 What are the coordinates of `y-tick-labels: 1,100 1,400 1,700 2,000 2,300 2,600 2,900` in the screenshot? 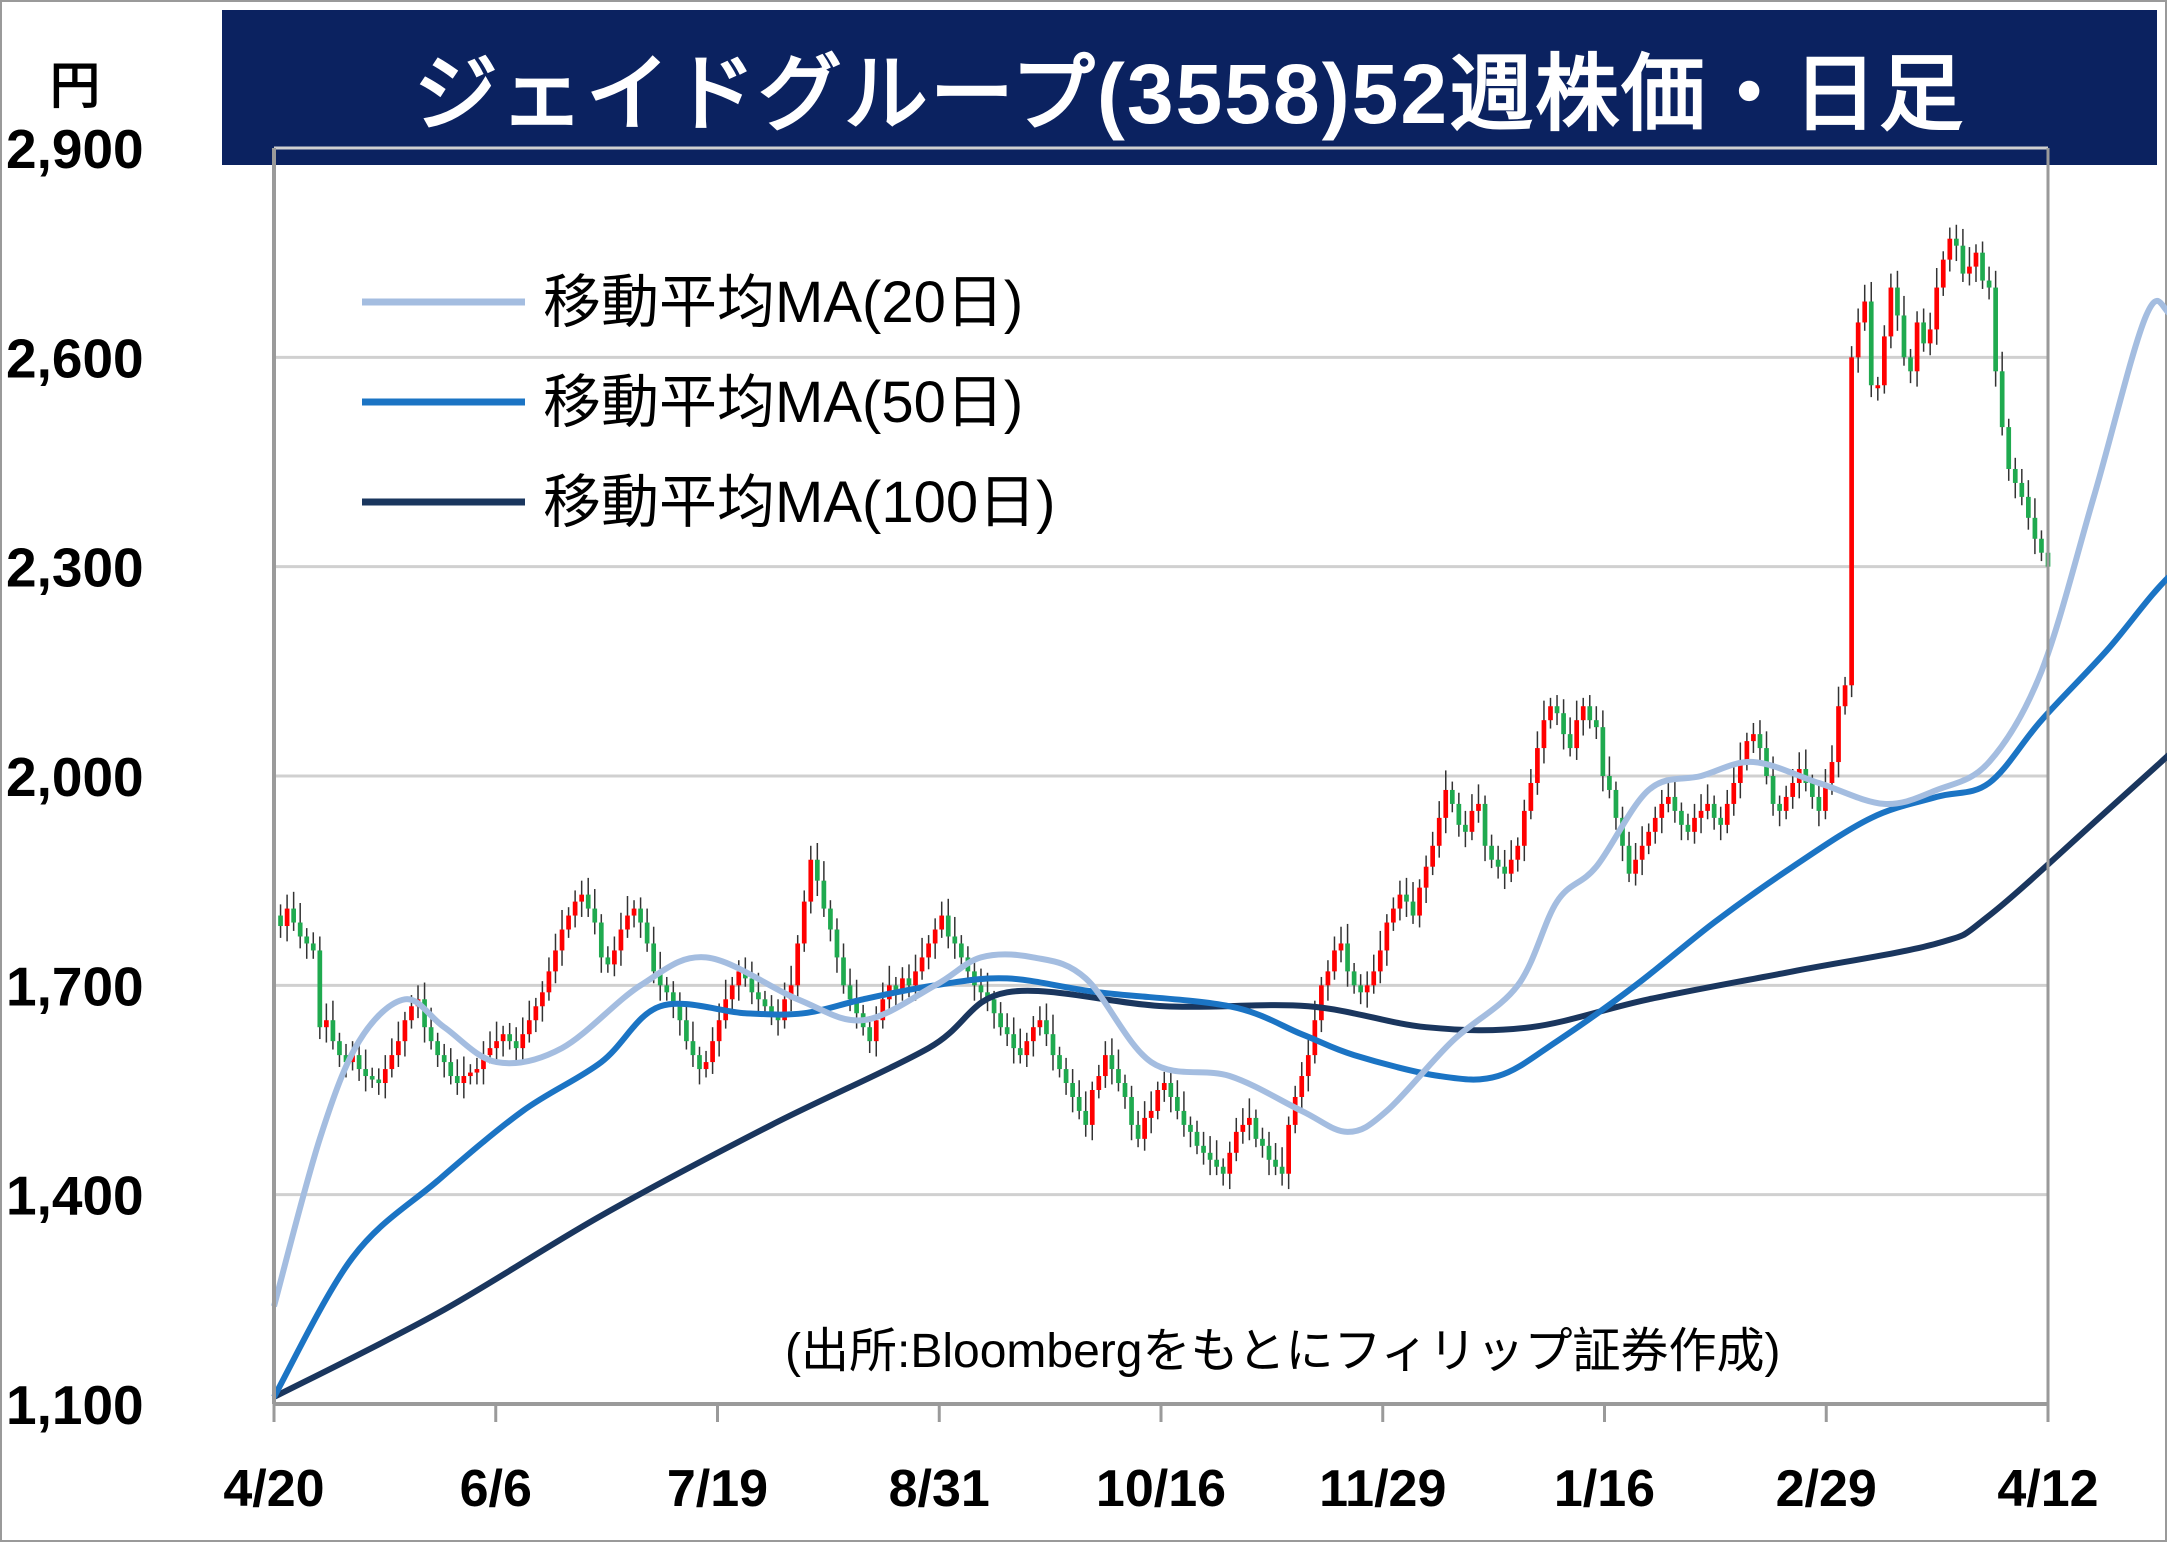 It's located at (75, 777).